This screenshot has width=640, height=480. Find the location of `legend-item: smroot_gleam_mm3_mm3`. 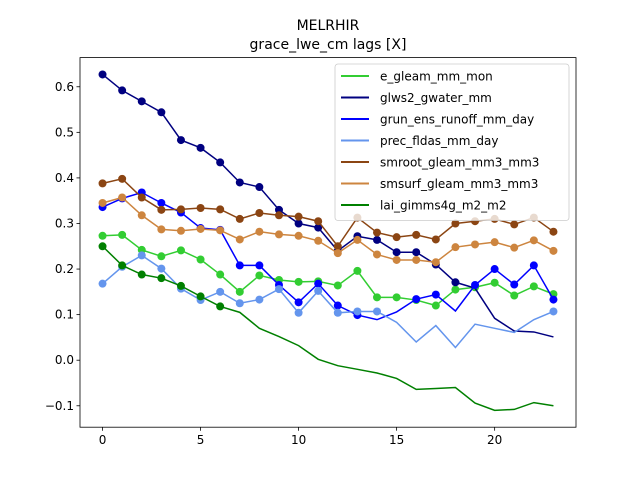

legend-item: smroot_gleam_mm3_mm3 is located at coordinates (440, 163).